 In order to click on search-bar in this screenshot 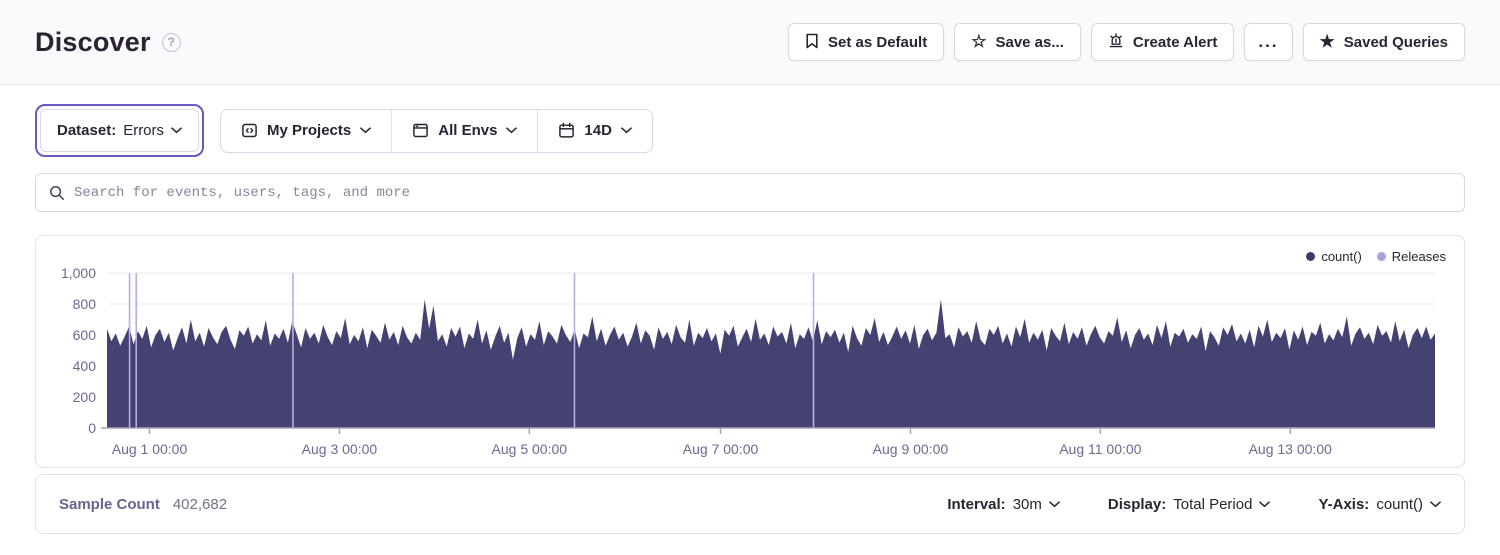, I will do `click(750, 192)`.